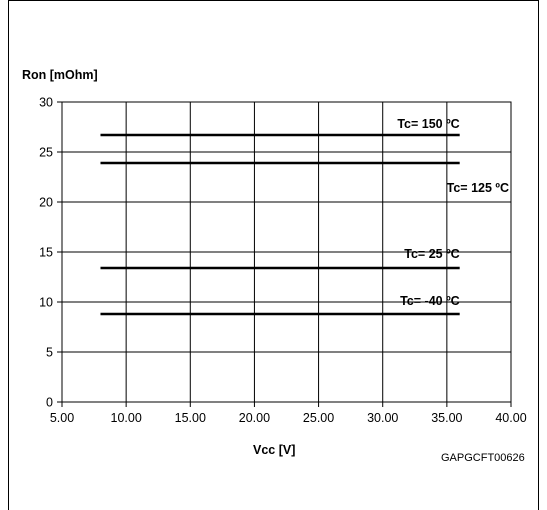 The width and height of the screenshot is (547, 510). I want to click on x-tick-label: 15.00, so click(190, 418).